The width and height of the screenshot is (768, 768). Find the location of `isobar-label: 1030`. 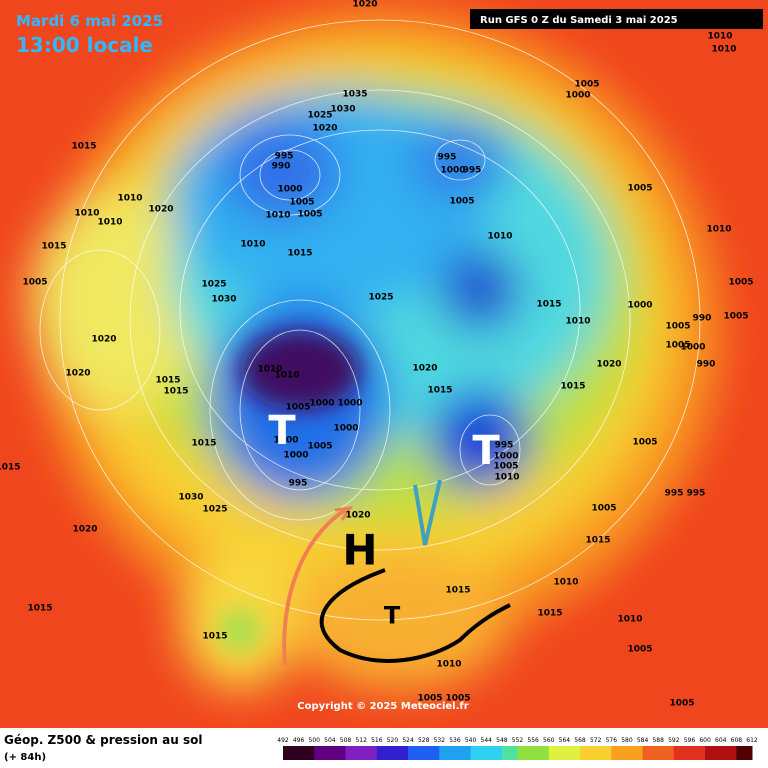

isobar-label: 1030 is located at coordinates (190, 498).